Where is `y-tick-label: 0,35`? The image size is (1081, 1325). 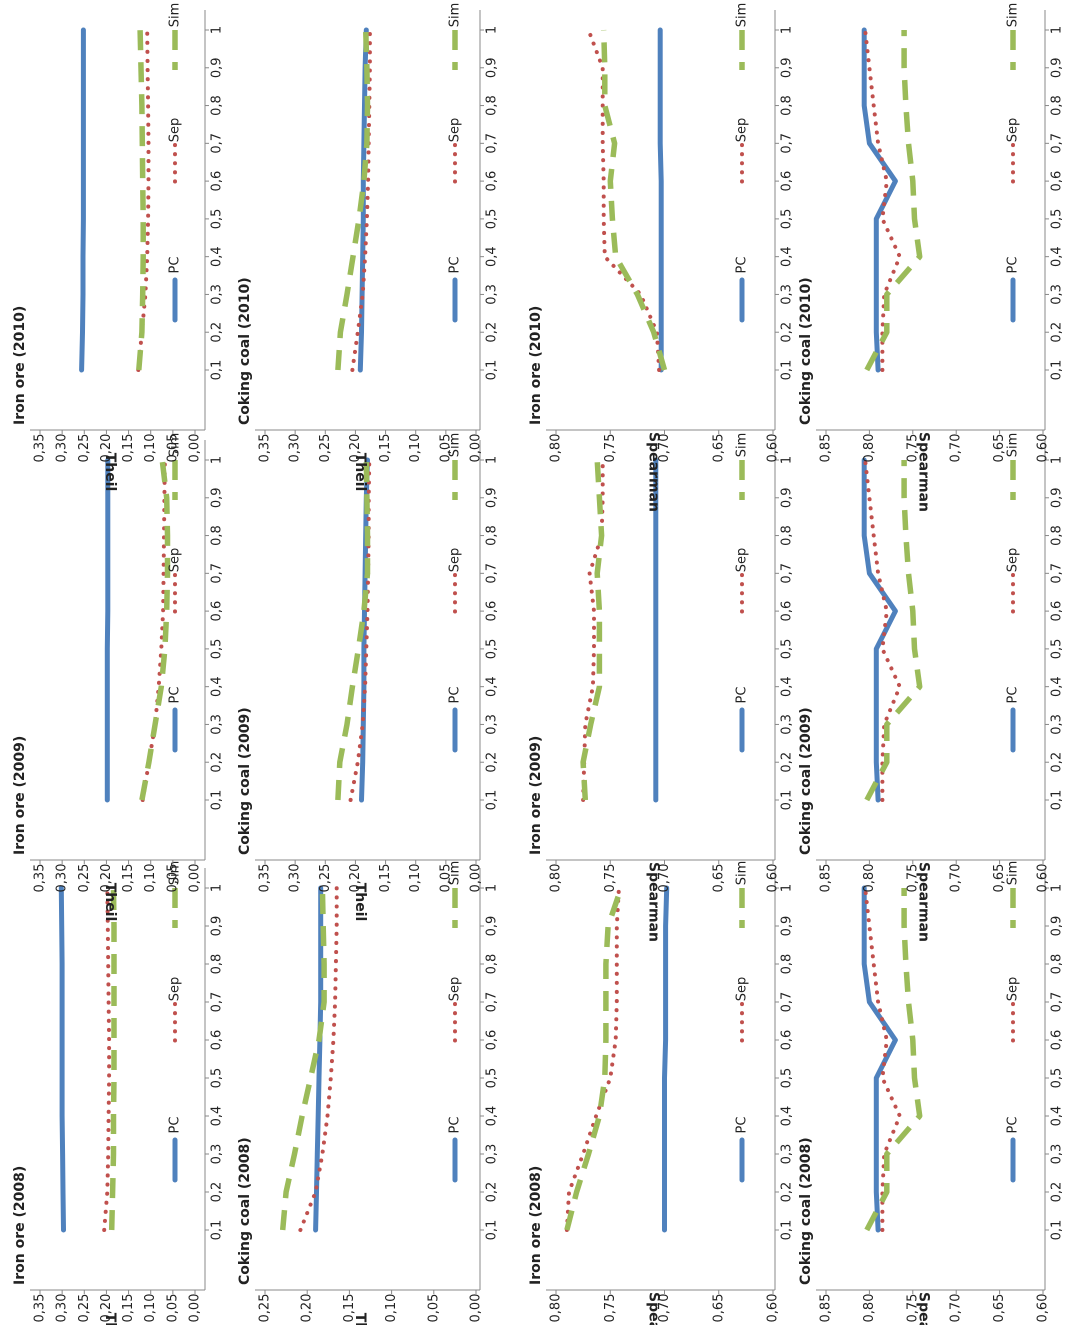
y-tick-label: 0,35 is located at coordinates (265, 878).